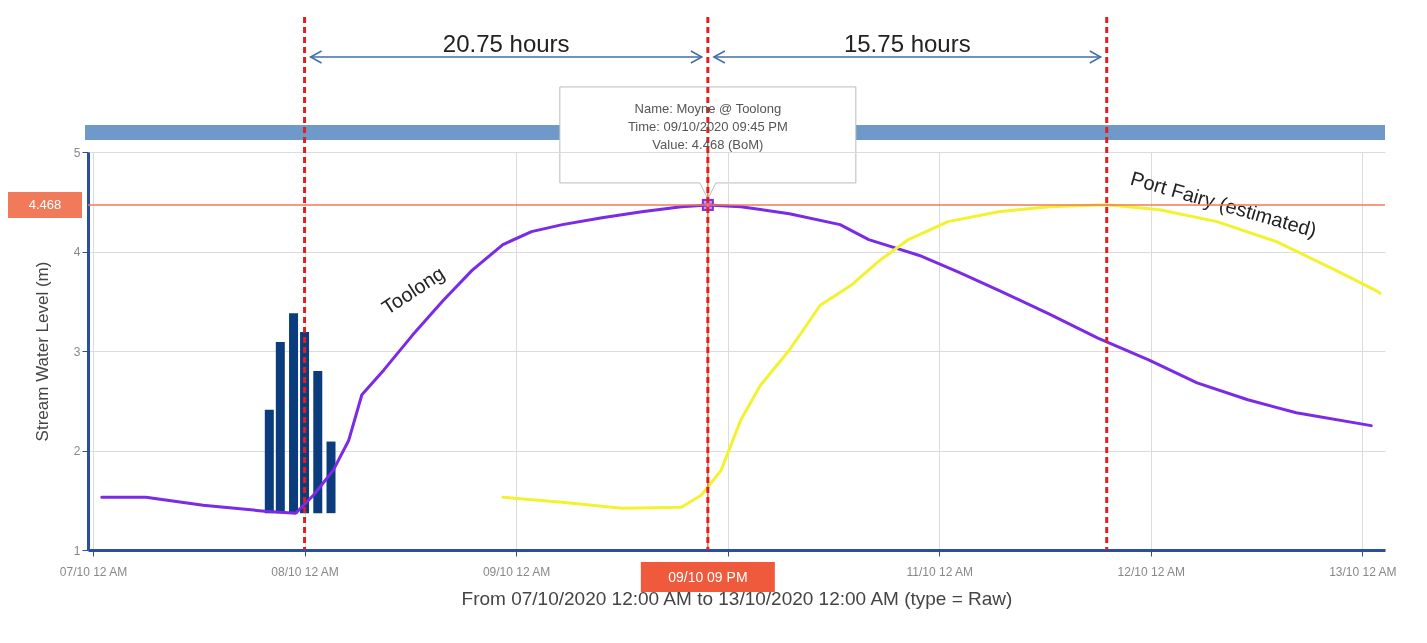 This screenshot has height=643, width=1427. What do you see at coordinates (1151, 571) in the screenshot?
I see `x-tick-label: 12/10 12 AM` at bounding box center [1151, 571].